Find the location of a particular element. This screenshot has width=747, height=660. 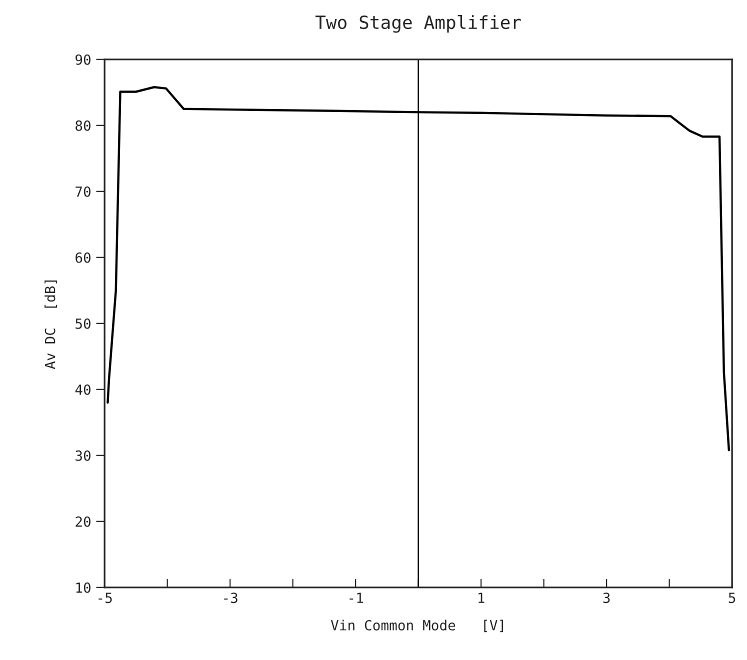

y-tick-label: 70 is located at coordinates (83, 191).